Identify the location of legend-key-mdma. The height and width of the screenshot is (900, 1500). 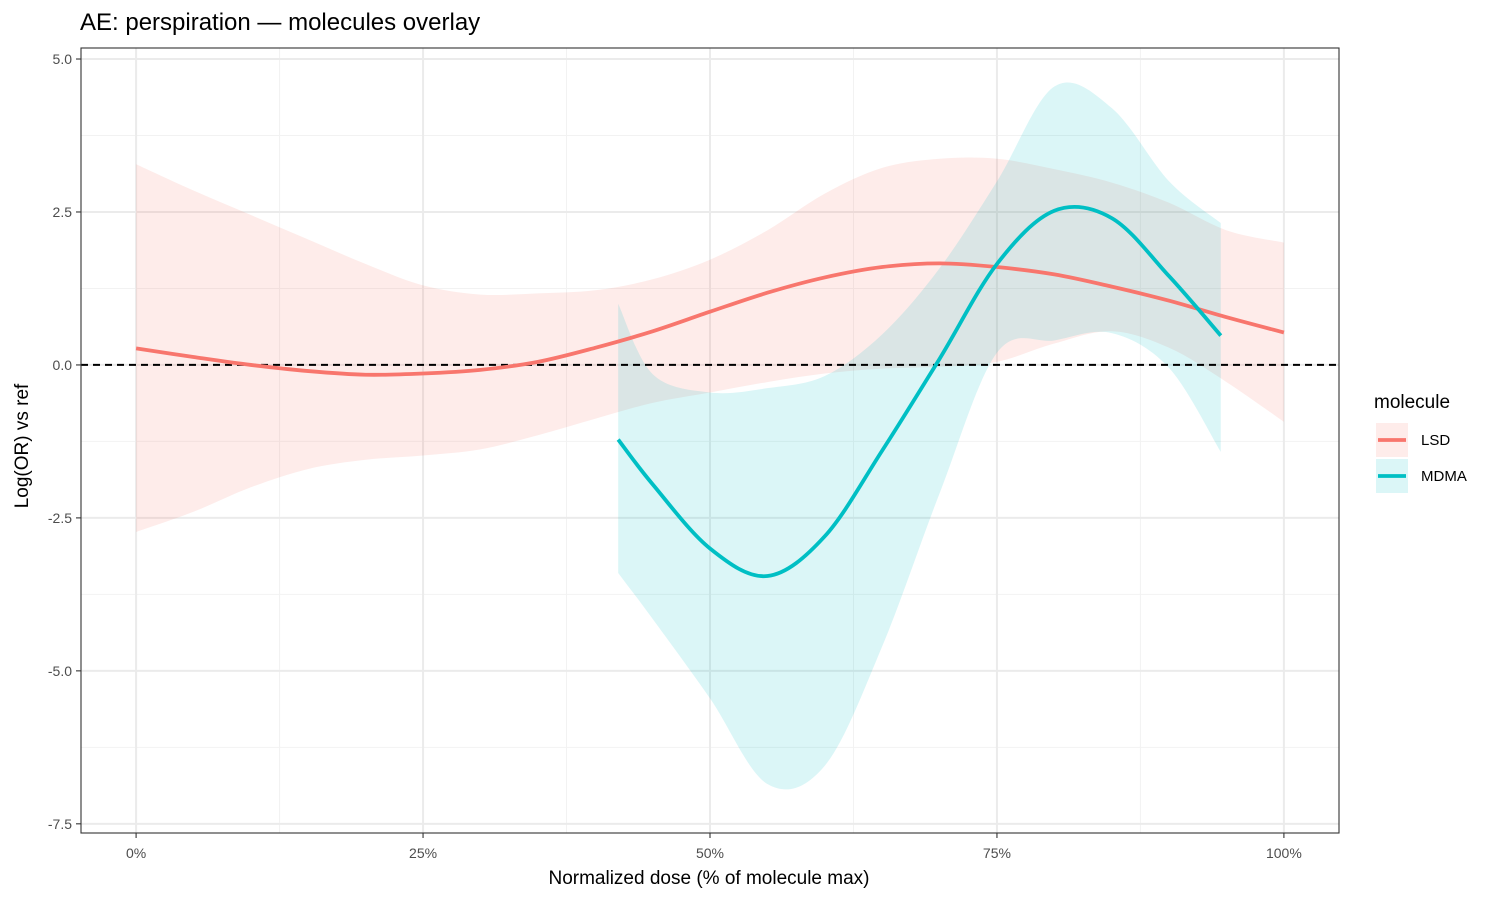
(1392, 476).